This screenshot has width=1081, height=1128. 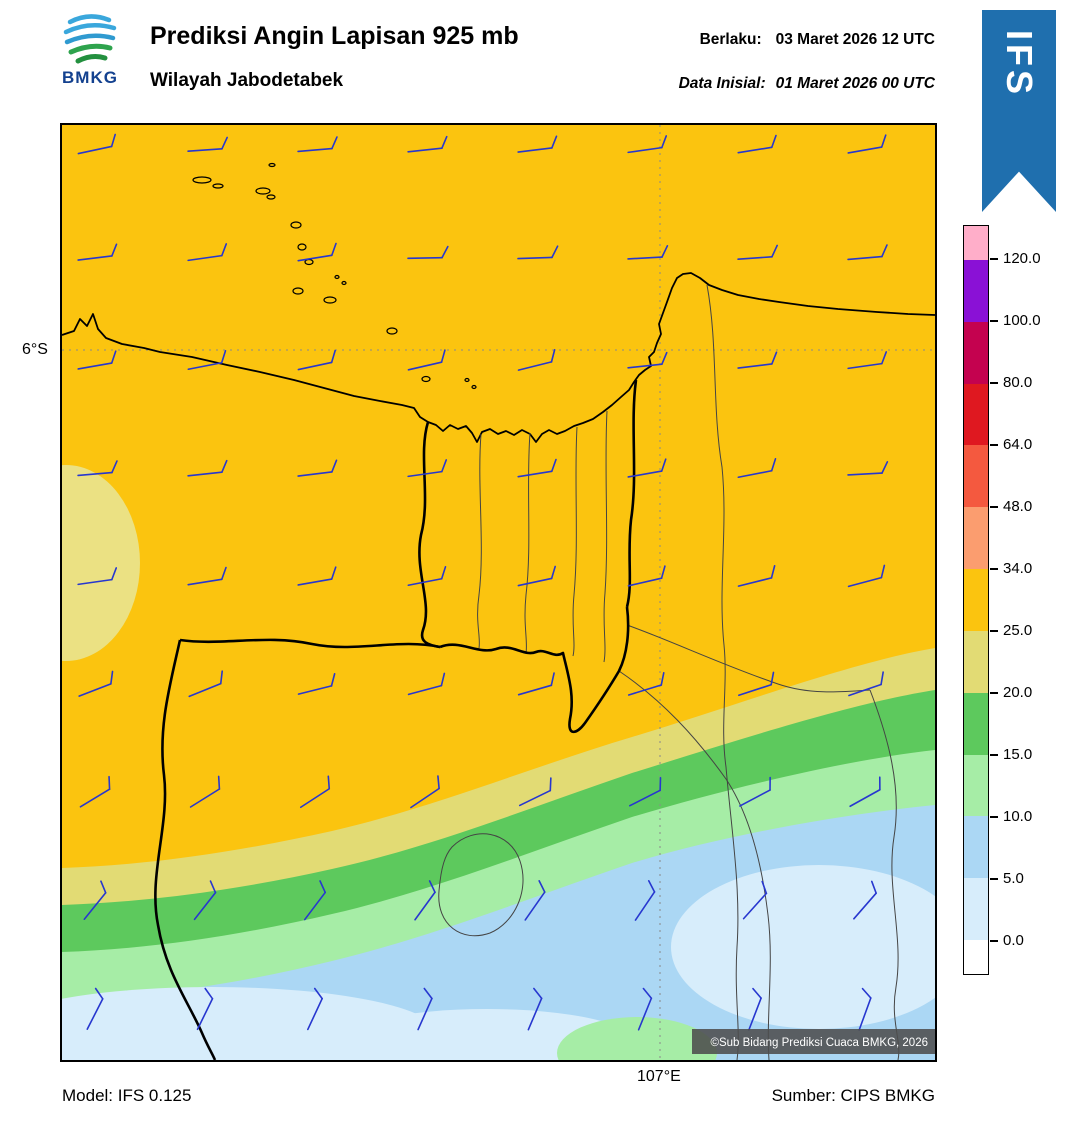 I want to click on colorbar-label: 0.0, so click(x=1013, y=940).